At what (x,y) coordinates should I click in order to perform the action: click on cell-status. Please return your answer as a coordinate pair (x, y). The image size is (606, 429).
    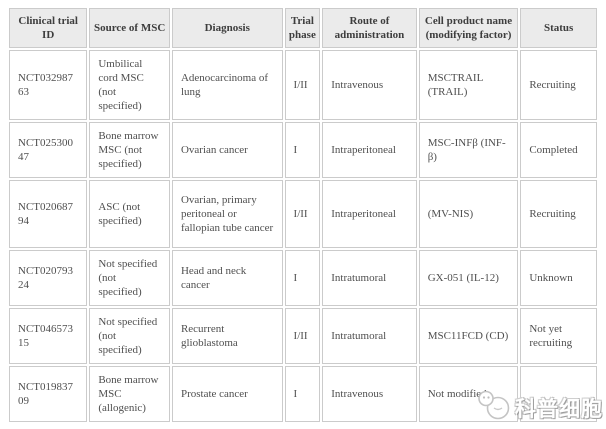
    Looking at the image, I should click on (558, 394).